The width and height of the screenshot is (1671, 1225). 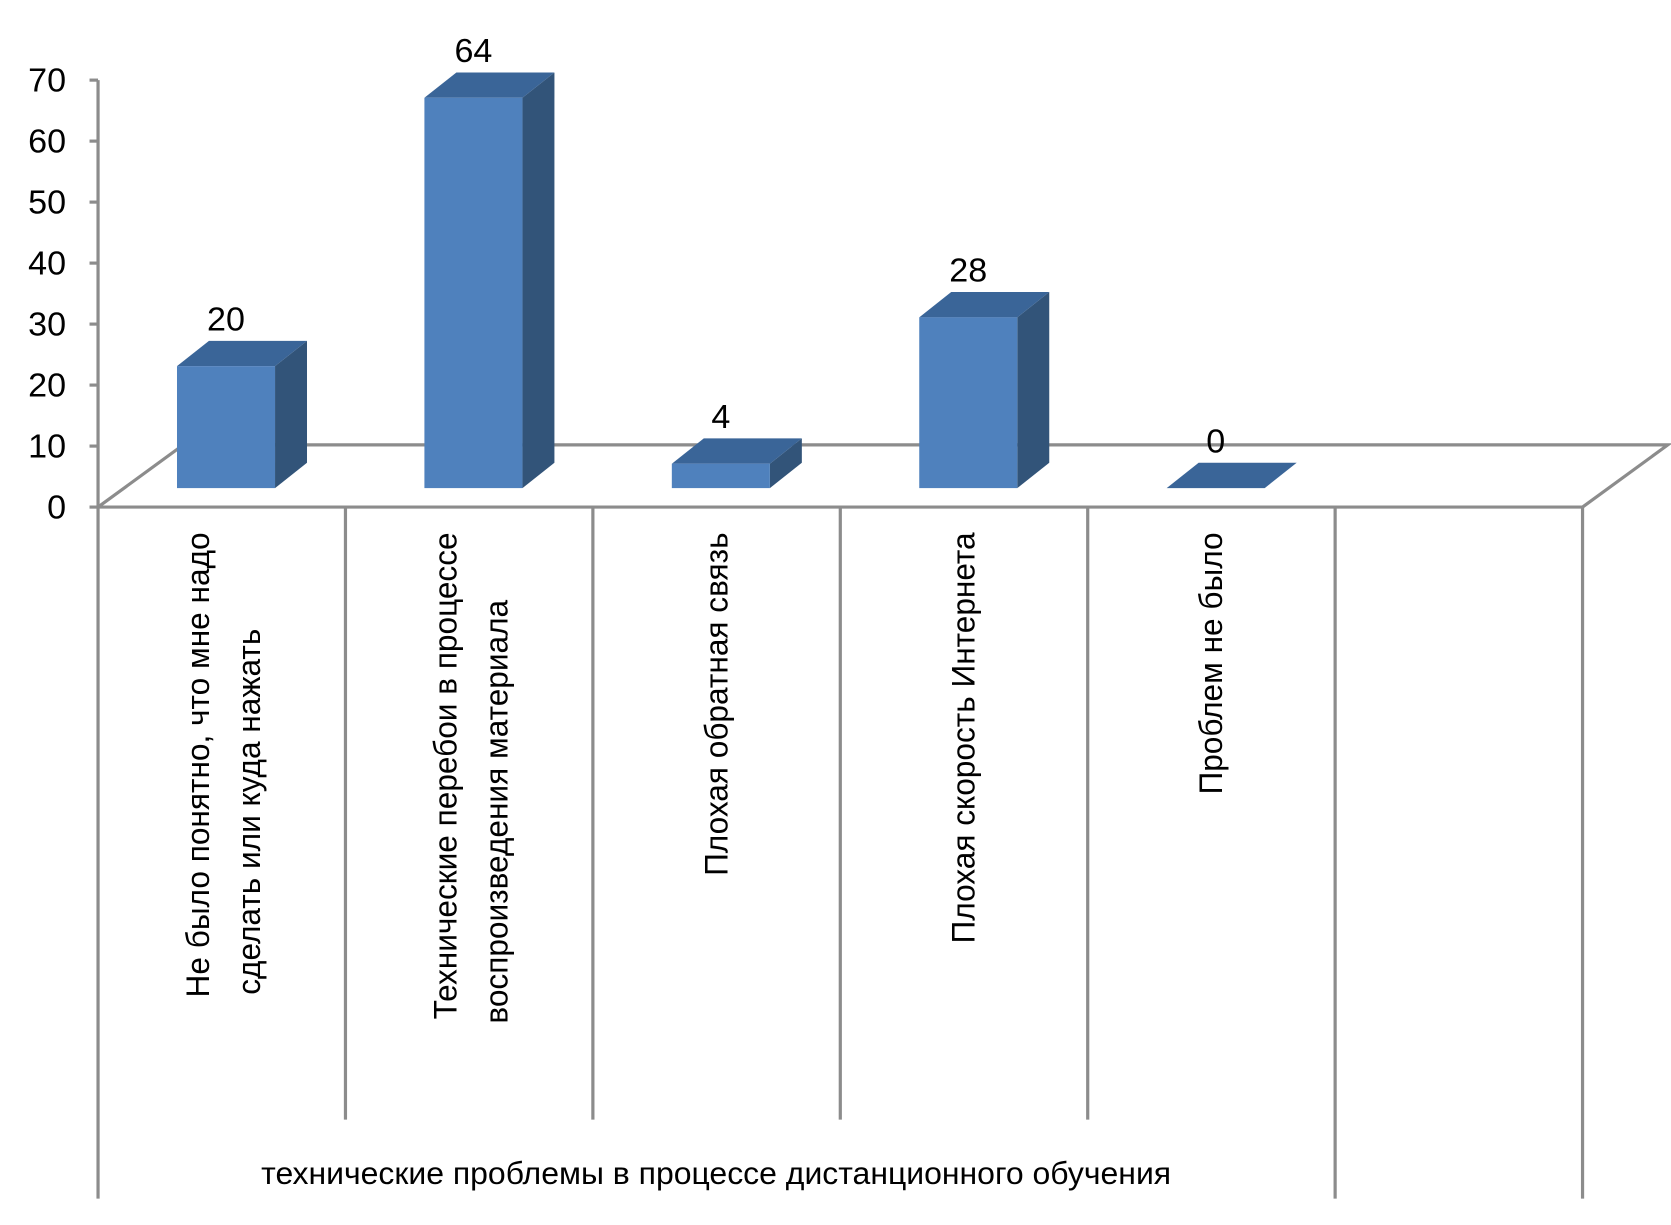 What do you see at coordinates (47, 325) in the screenshot?
I see `y-tick-label: 30` at bounding box center [47, 325].